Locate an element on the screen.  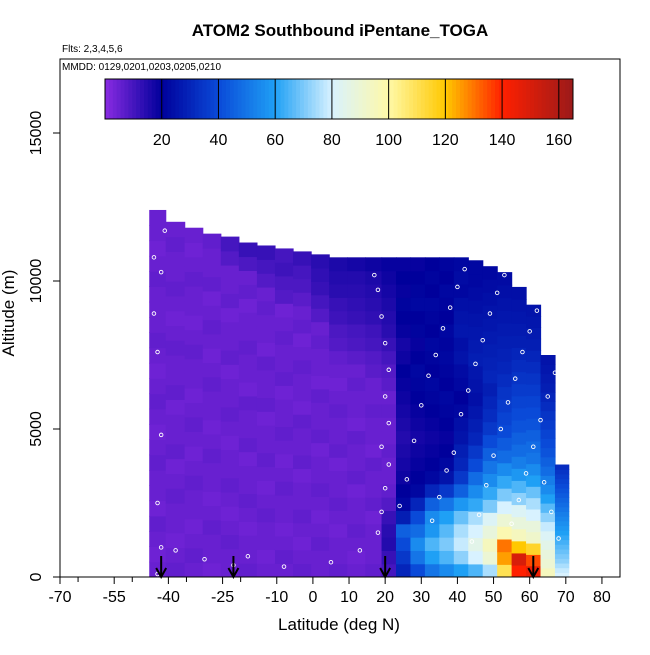
y-tick-label: 10000 is located at coordinates (36, 281).